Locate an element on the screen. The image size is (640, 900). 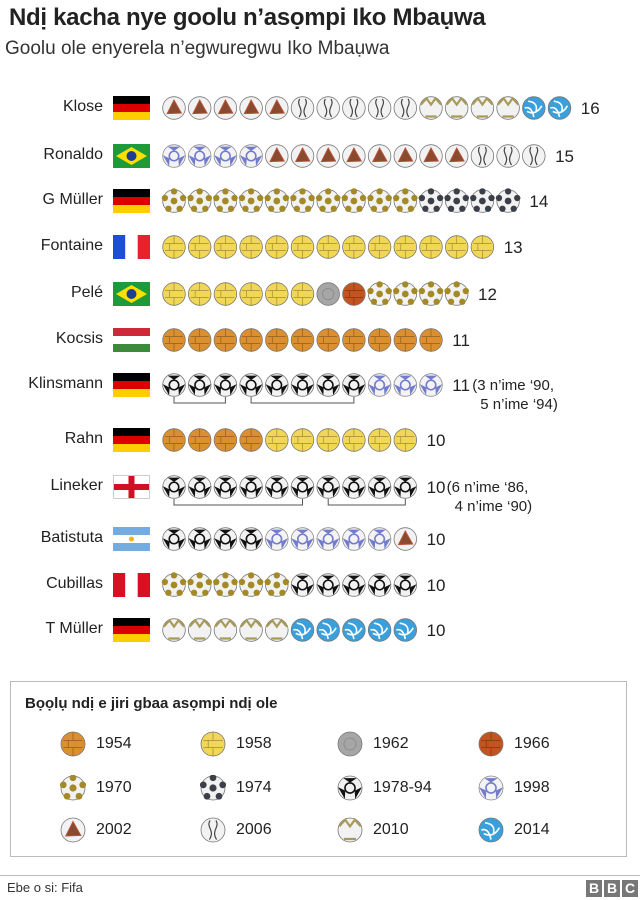
player-name: Pelé is located at coordinates (86, 292).